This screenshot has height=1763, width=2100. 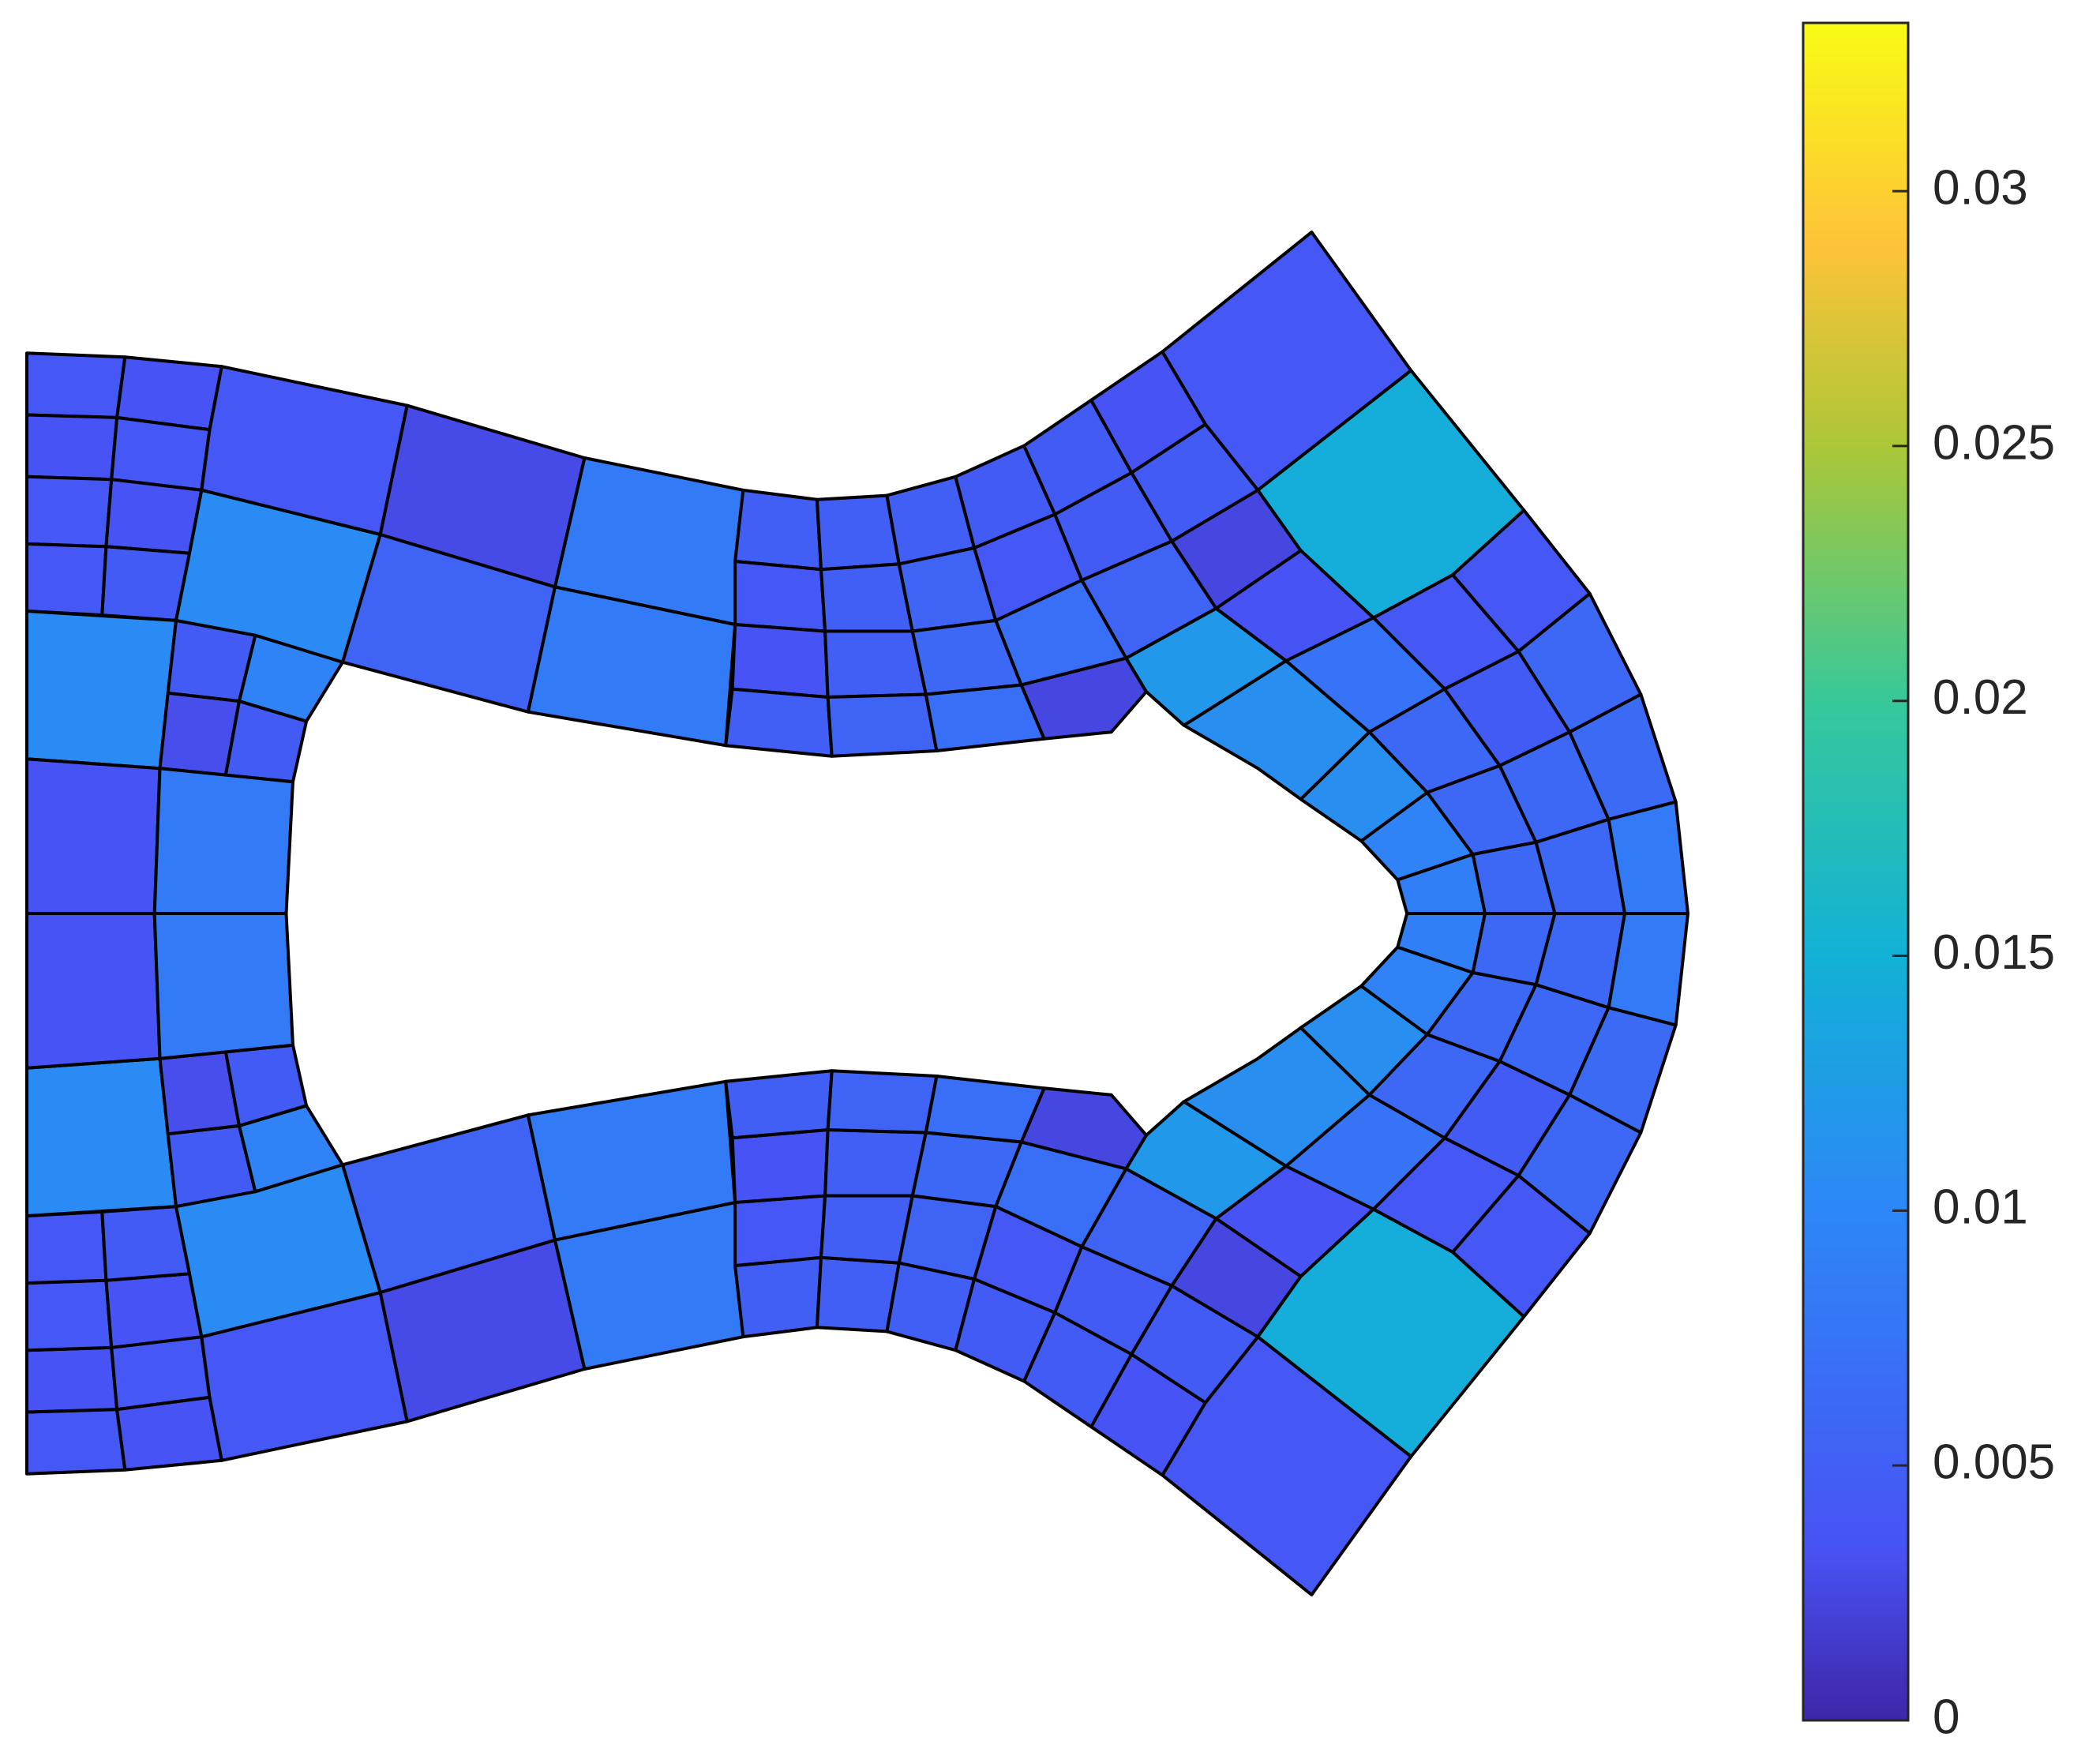 What do you see at coordinates (1946, 1717) in the screenshot?
I see `colorbar-tick-label: 0` at bounding box center [1946, 1717].